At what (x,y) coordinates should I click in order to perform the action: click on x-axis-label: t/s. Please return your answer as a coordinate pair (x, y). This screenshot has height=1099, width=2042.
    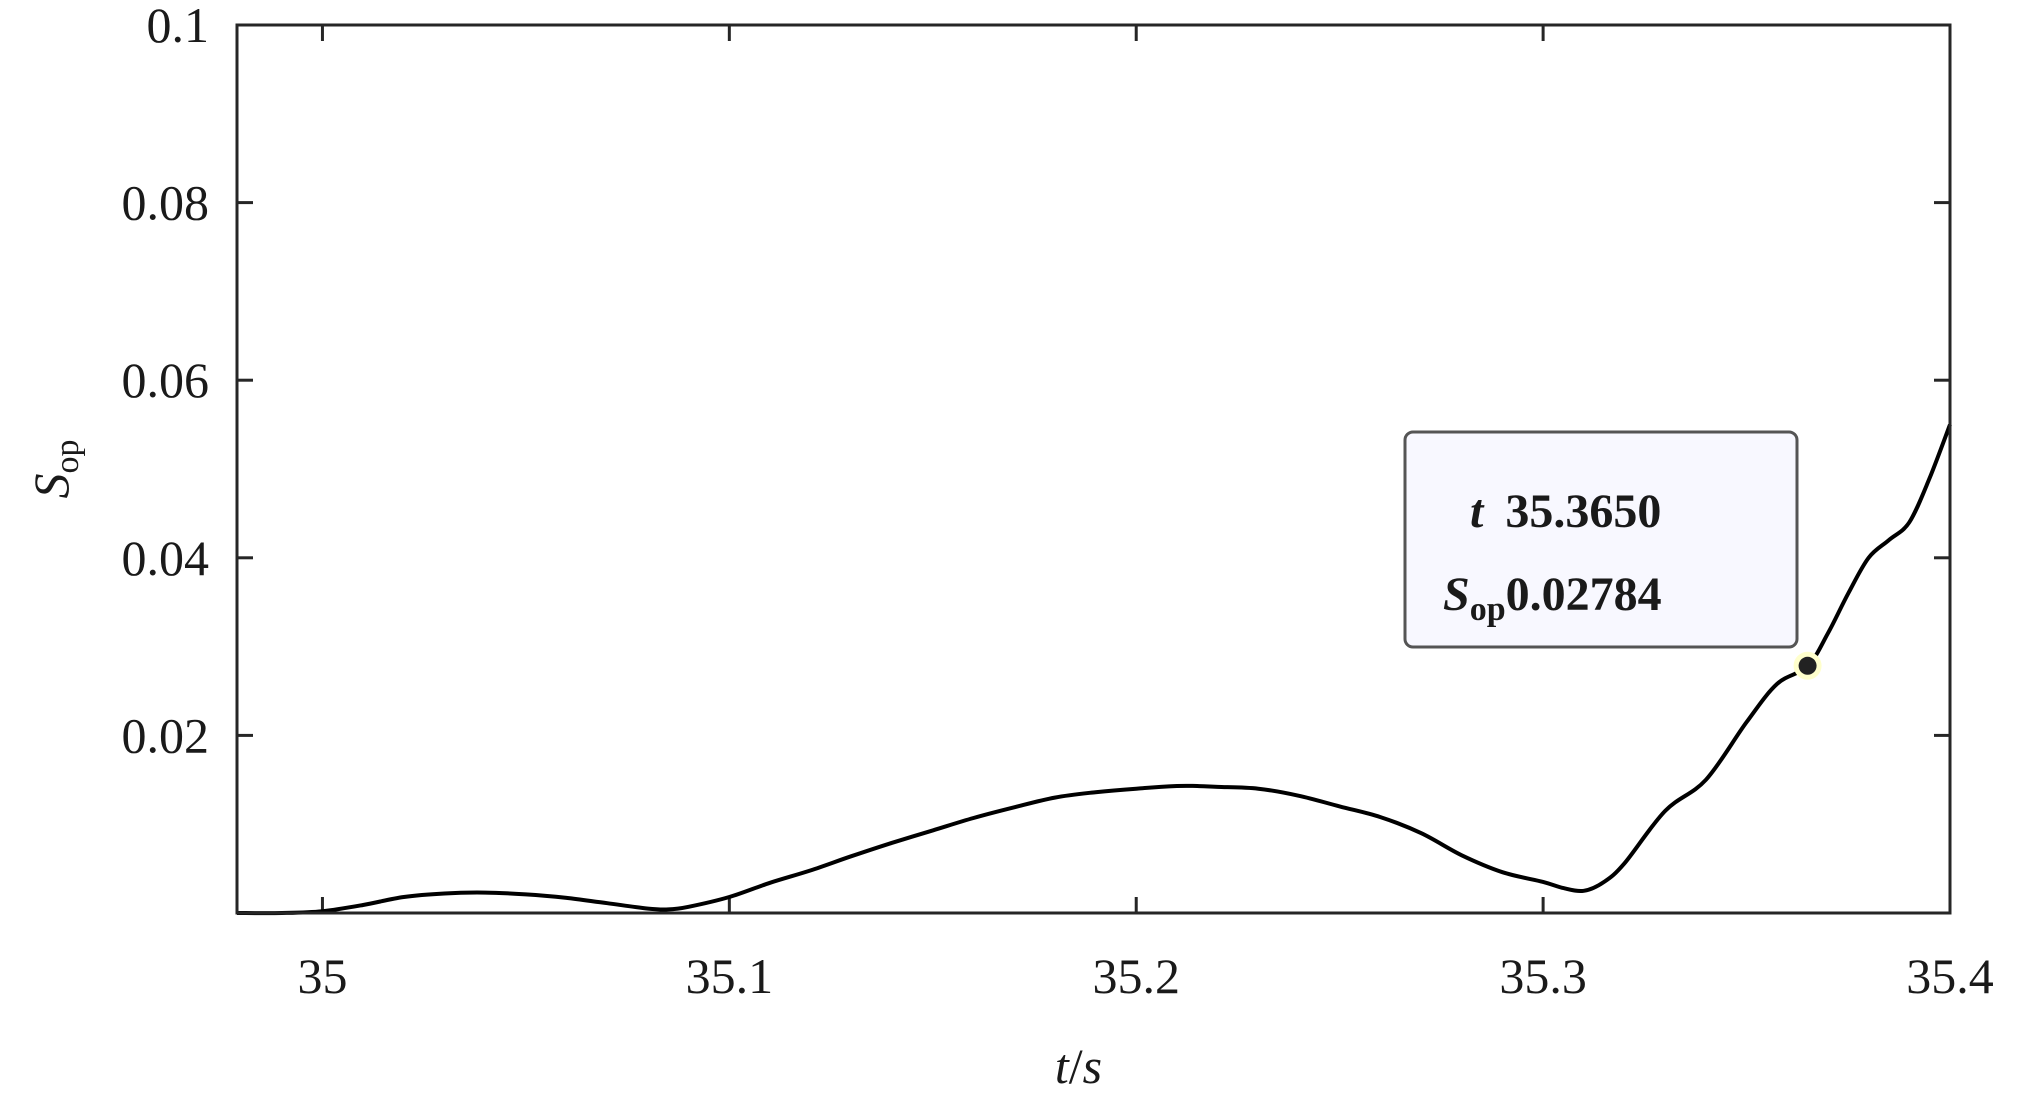
    Looking at the image, I should click on (1078, 1066).